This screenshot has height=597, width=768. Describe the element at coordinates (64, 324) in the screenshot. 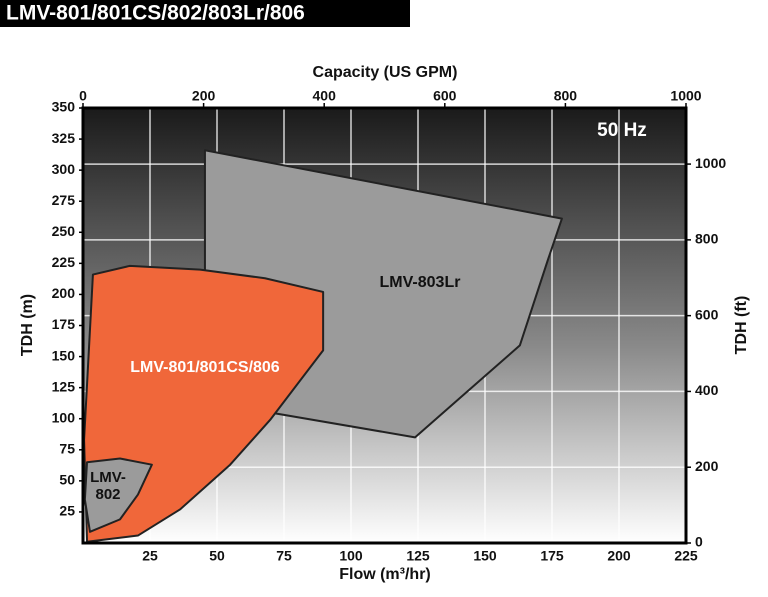

I see `y-tick-label: 175` at that location.